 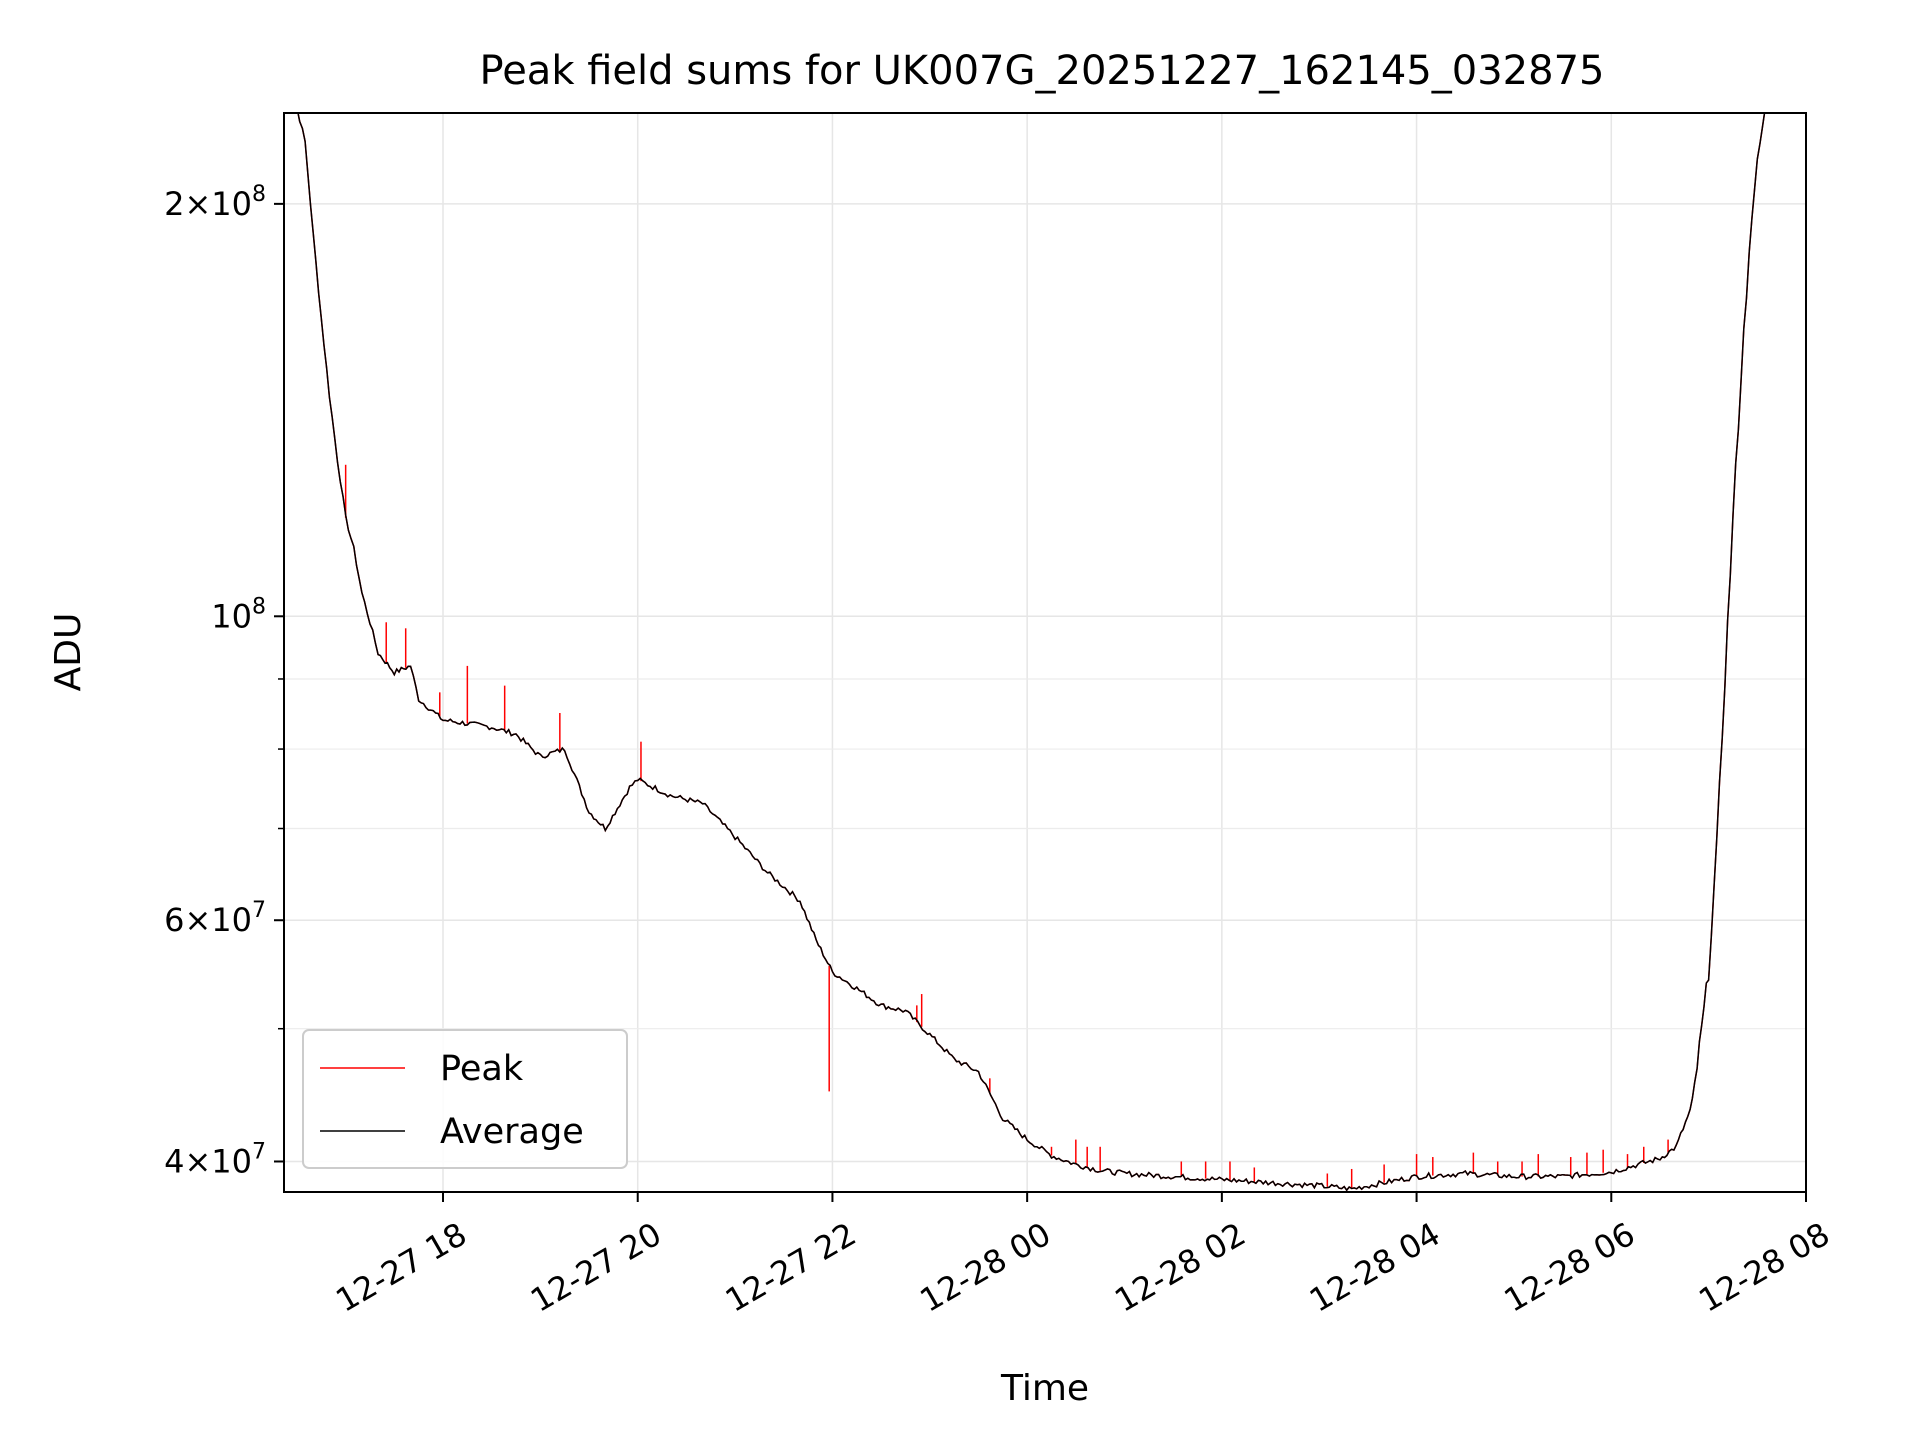 I want to click on y-axis-label: ADU, so click(x=68, y=652).